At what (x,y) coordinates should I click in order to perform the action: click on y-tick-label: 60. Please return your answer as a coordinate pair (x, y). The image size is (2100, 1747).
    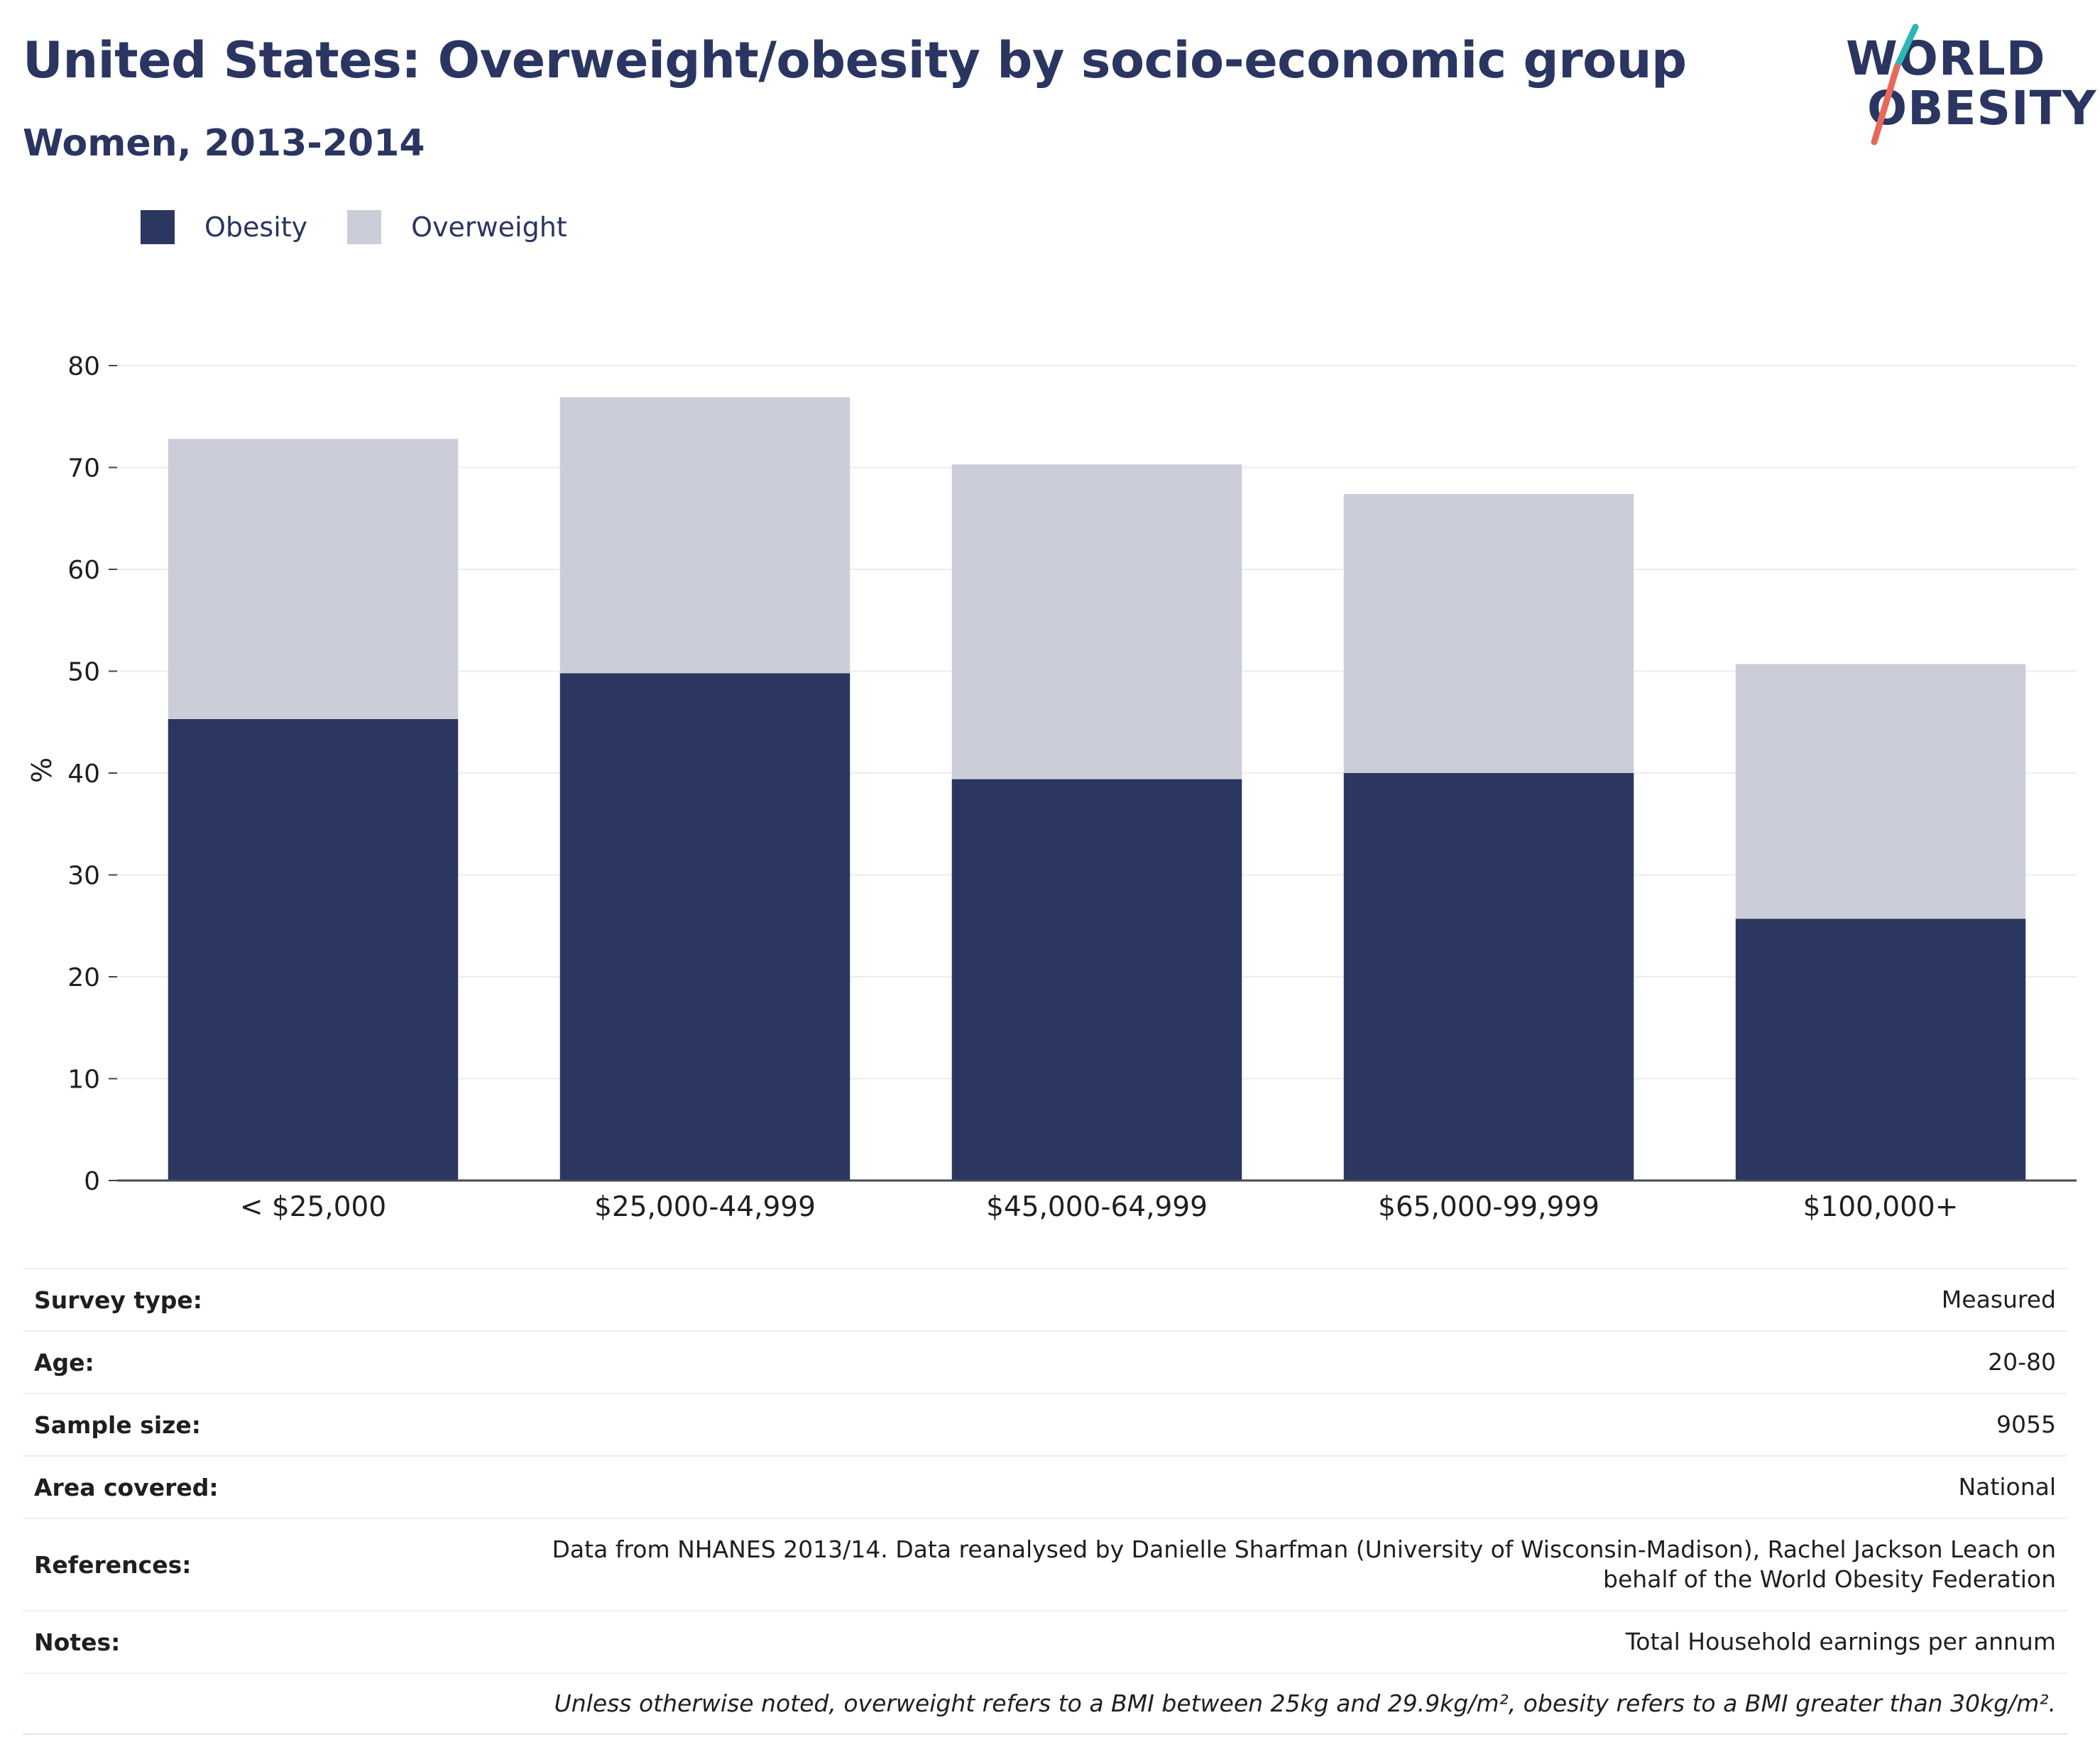
    Looking at the image, I should click on (83, 570).